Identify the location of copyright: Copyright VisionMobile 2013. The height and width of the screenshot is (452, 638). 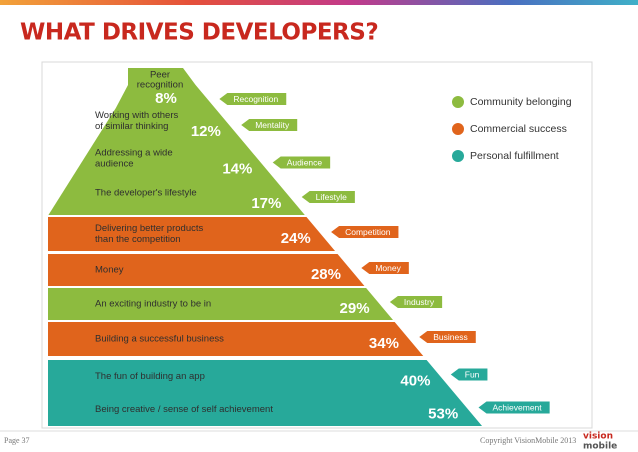
(528, 440).